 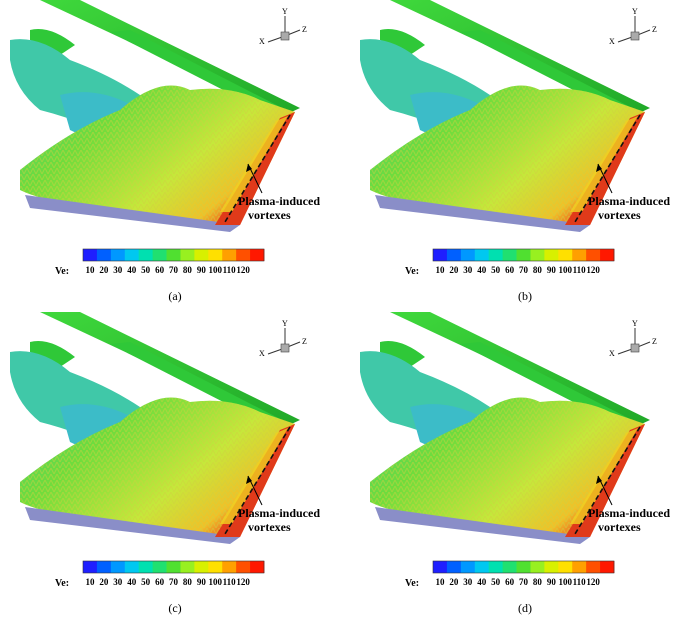 I want to click on panel-label: (b), so click(x=525, y=296).